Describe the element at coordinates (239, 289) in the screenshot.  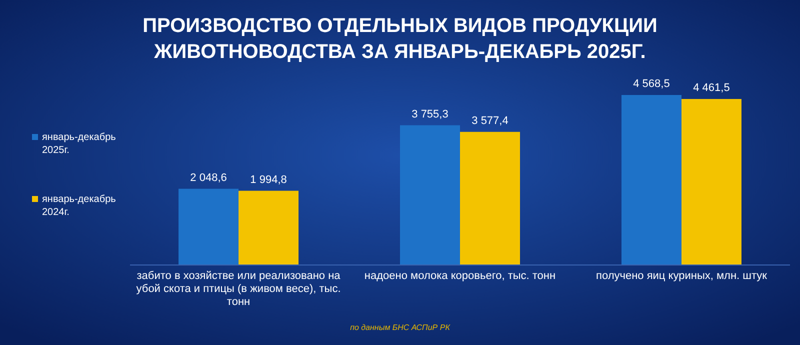
I see `x-tick-label: забито в хозяйстве или реализовано на убой скота и птицы (в живом весе), тыс. тонн` at that location.